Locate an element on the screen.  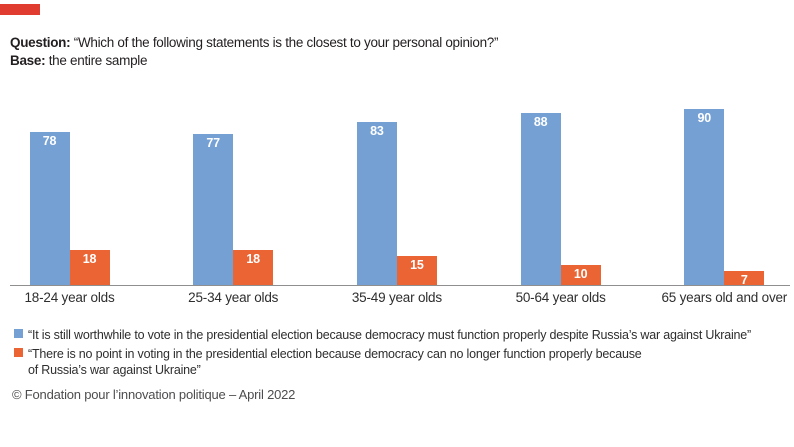
bar-value-label: 77 is located at coordinates (213, 143).